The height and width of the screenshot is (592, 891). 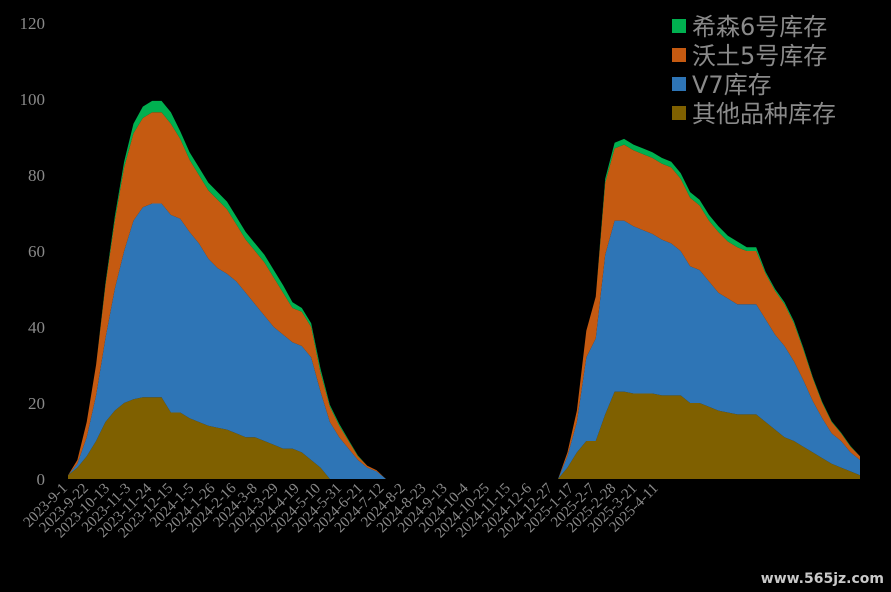 I want to click on y-tick-label: 80, so click(x=36, y=175).